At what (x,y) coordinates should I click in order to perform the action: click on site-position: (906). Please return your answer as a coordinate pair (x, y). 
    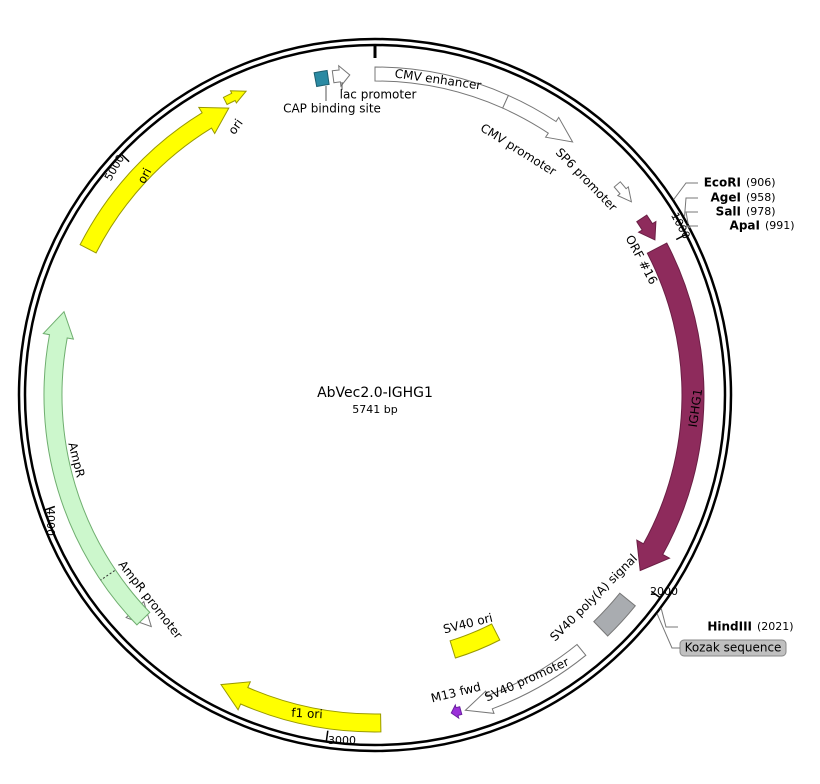
    Looking at the image, I should click on (761, 182).